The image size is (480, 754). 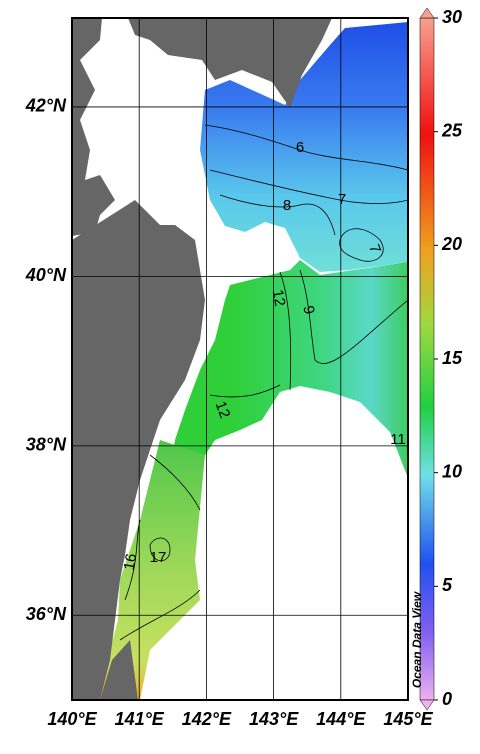 What do you see at coordinates (452, 130) in the screenshot?
I see `colorbar-tick-label: 25` at bounding box center [452, 130].